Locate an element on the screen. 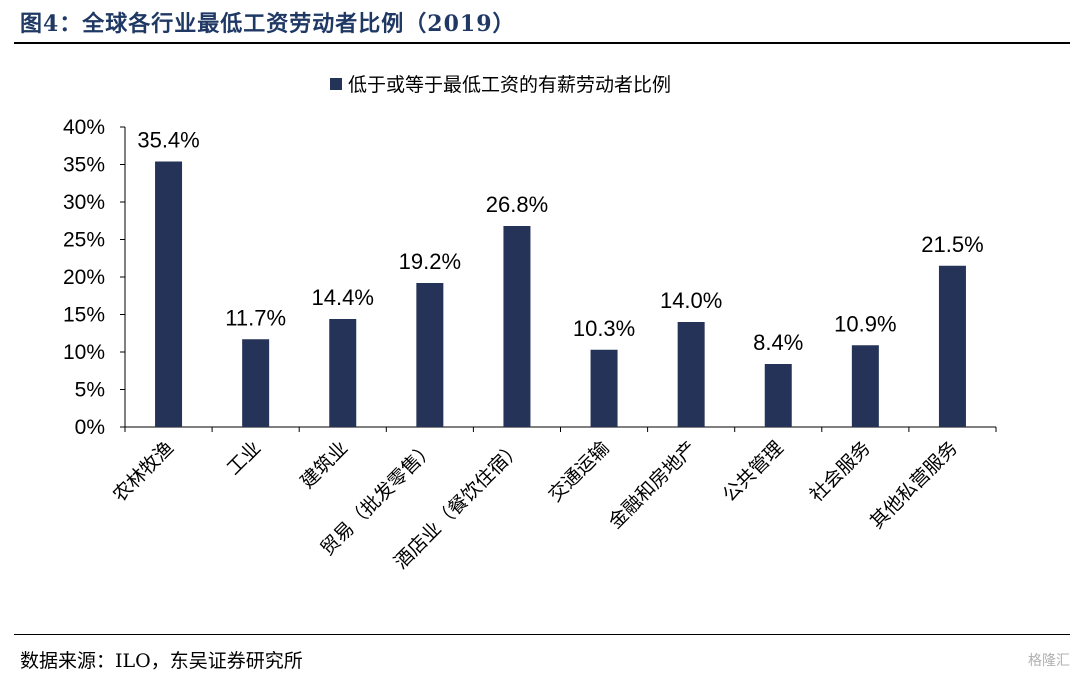  data-label: 14.0% is located at coordinates (691, 300).